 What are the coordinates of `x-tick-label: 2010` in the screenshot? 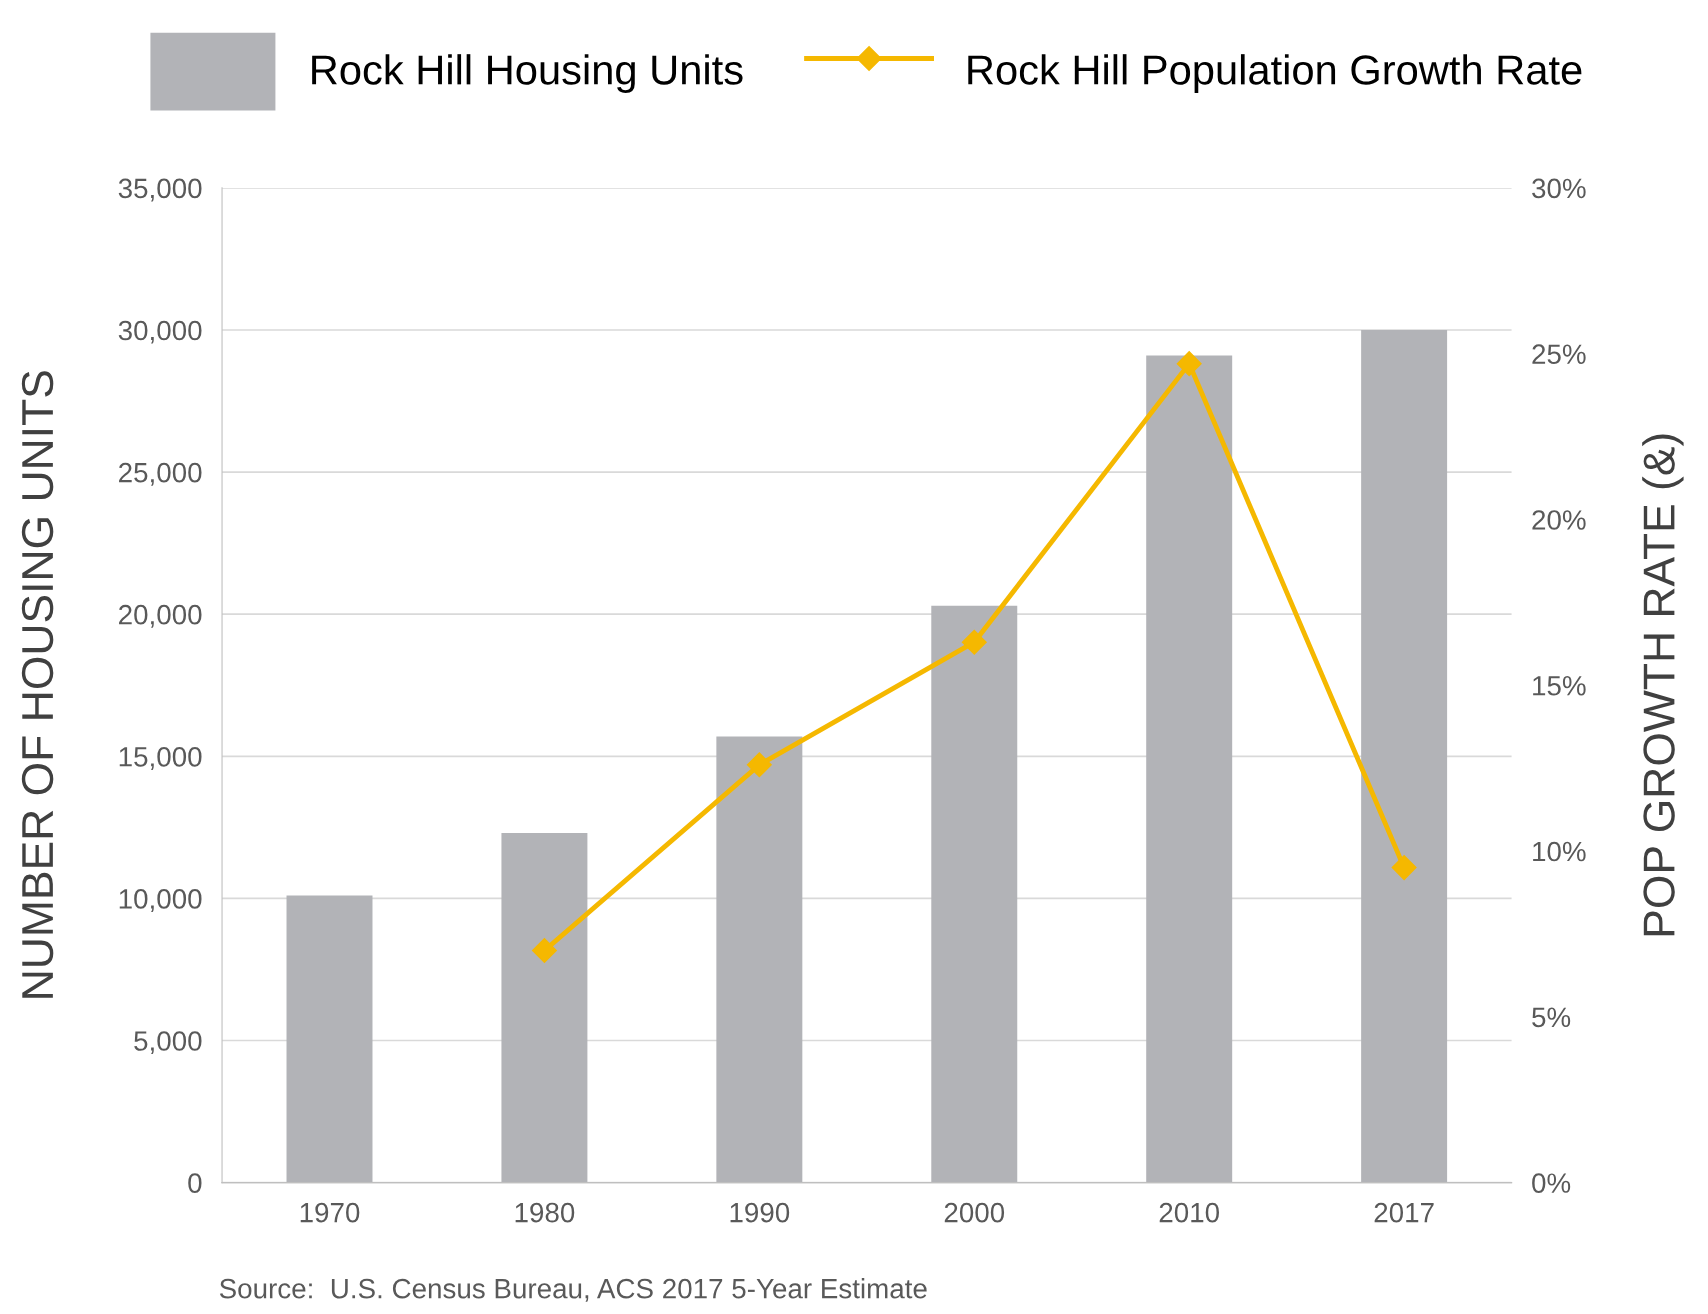 It's located at (1189, 1212).